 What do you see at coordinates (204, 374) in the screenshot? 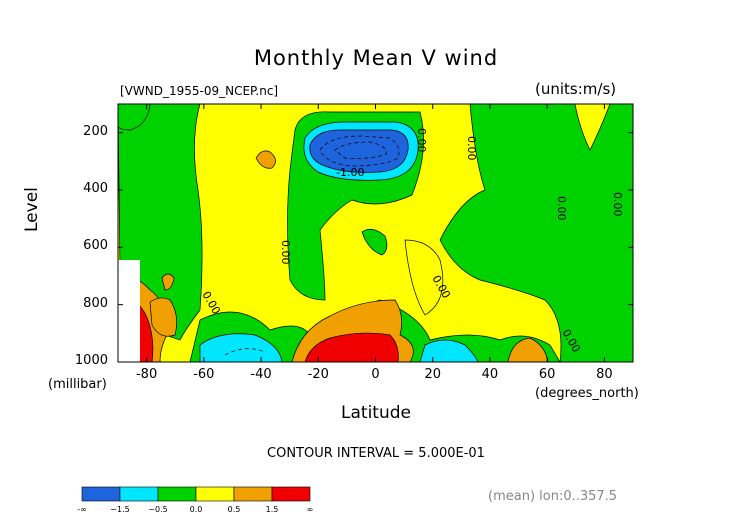
I see `x-tick-label: -60` at bounding box center [204, 374].